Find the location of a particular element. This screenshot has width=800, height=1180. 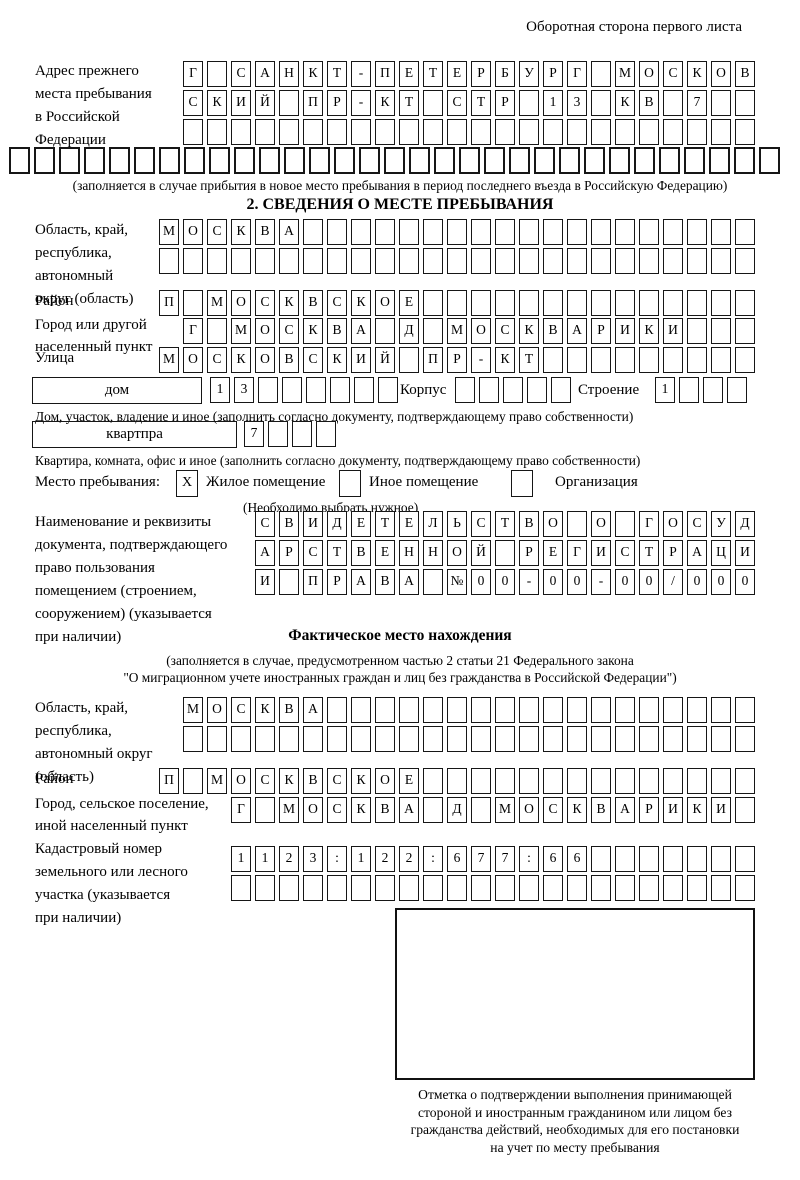

char-box: 3 is located at coordinates (577, 103).